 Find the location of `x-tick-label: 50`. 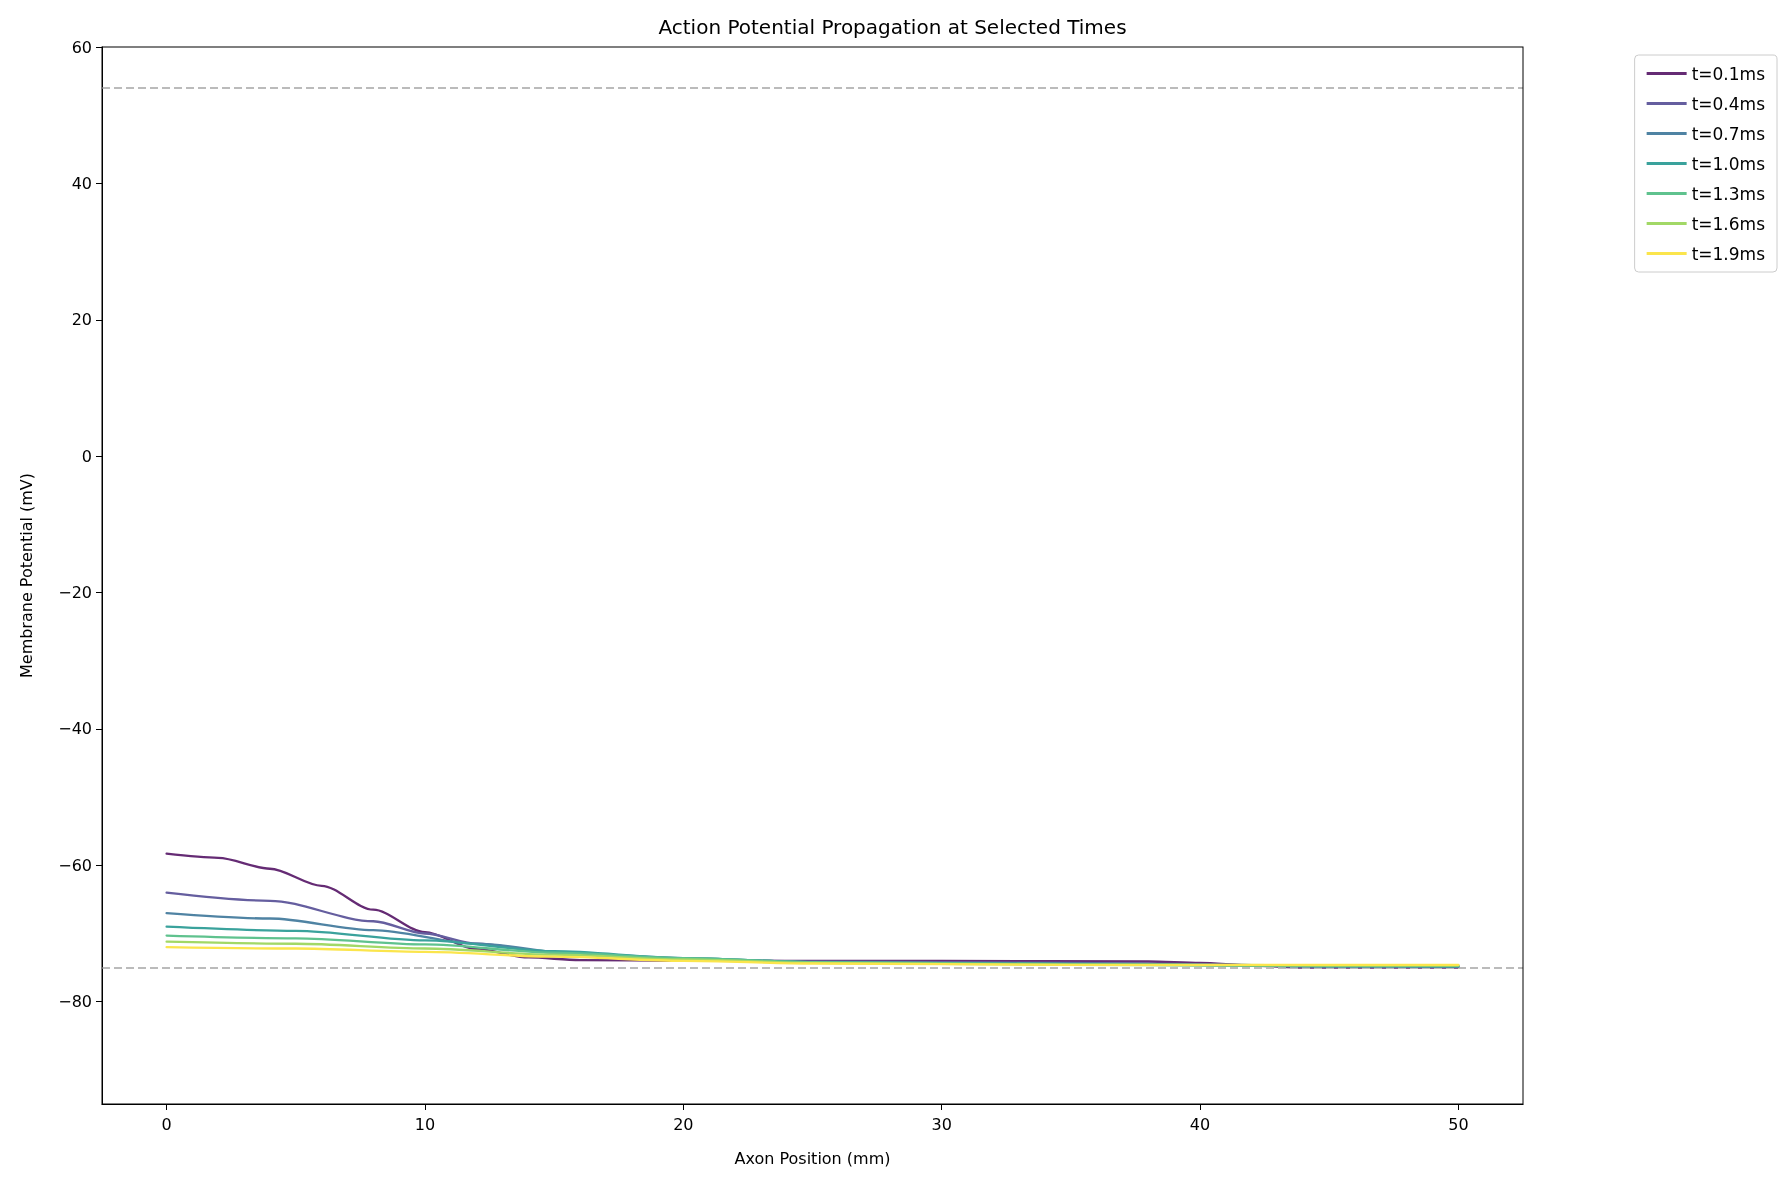

x-tick-label: 50 is located at coordinates (1458, 1124).